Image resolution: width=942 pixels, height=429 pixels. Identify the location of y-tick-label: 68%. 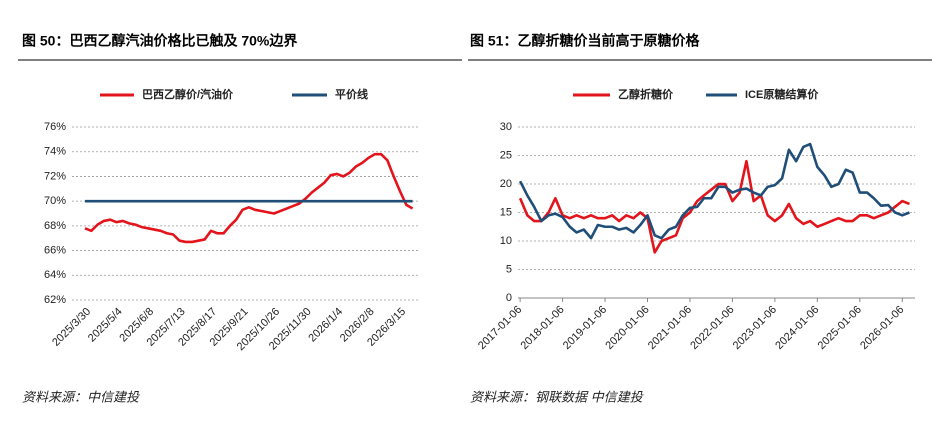
(55, 226).